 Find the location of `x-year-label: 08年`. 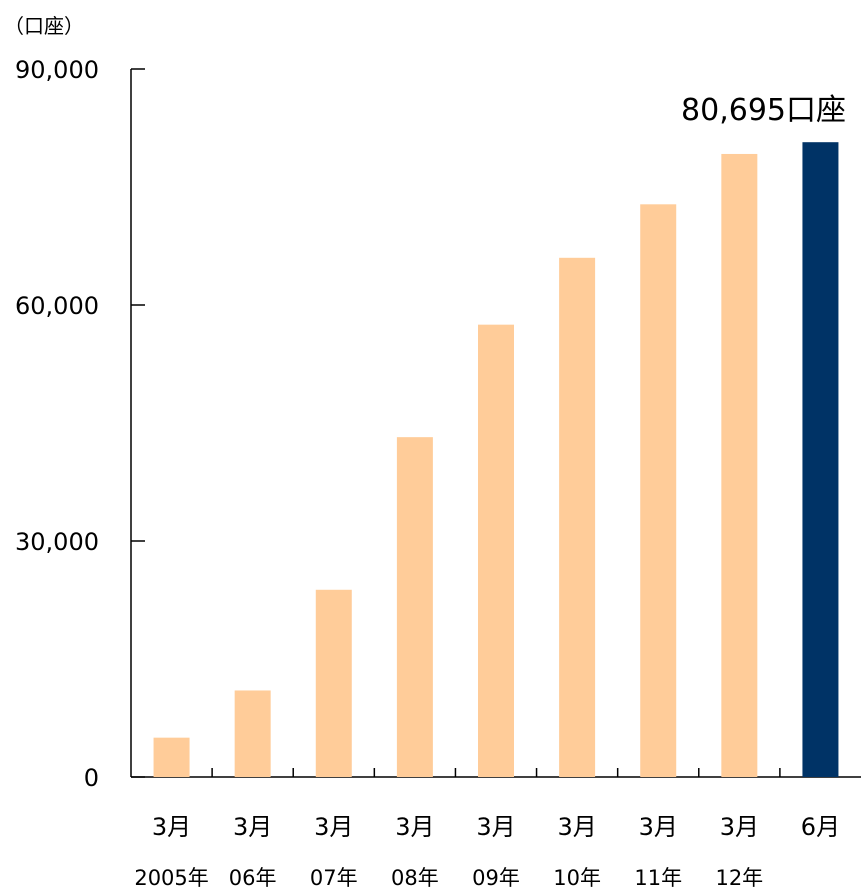

x-year-label: 08年 is located at coordinates (415, 878).